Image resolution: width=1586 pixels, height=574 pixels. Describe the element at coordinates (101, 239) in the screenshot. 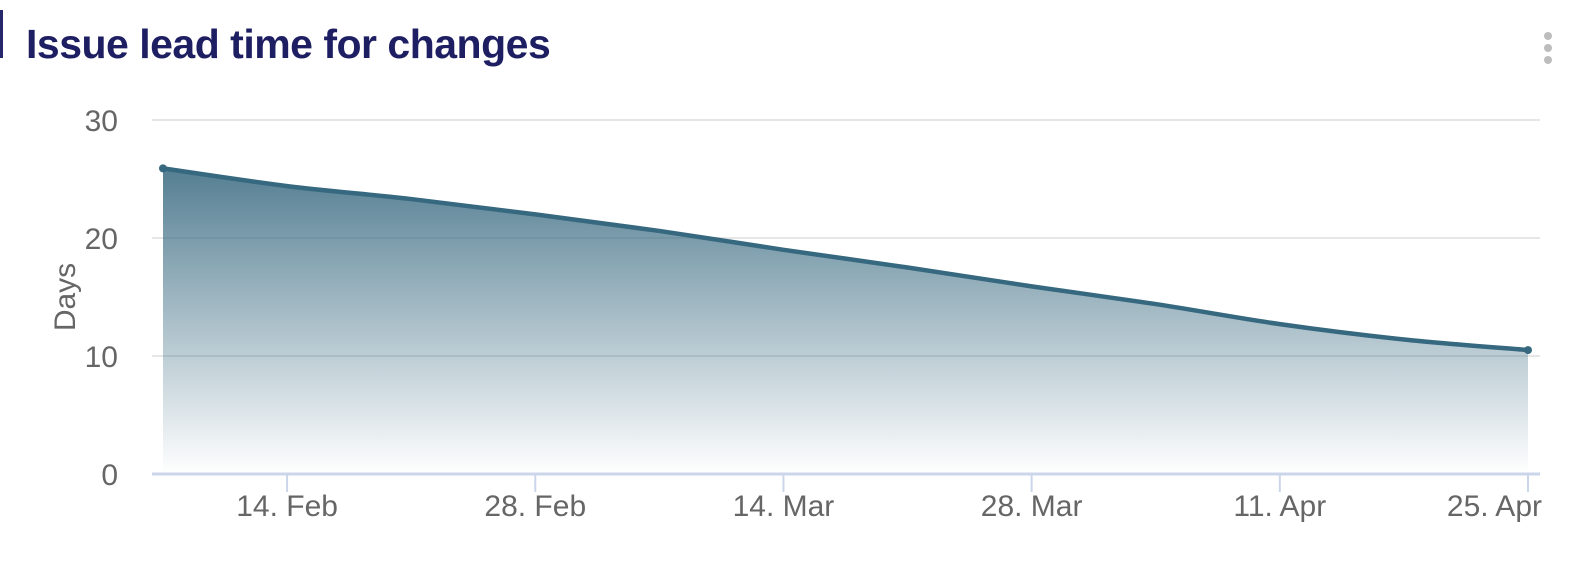

I see `y-axis-tick-label: 20` at that location.